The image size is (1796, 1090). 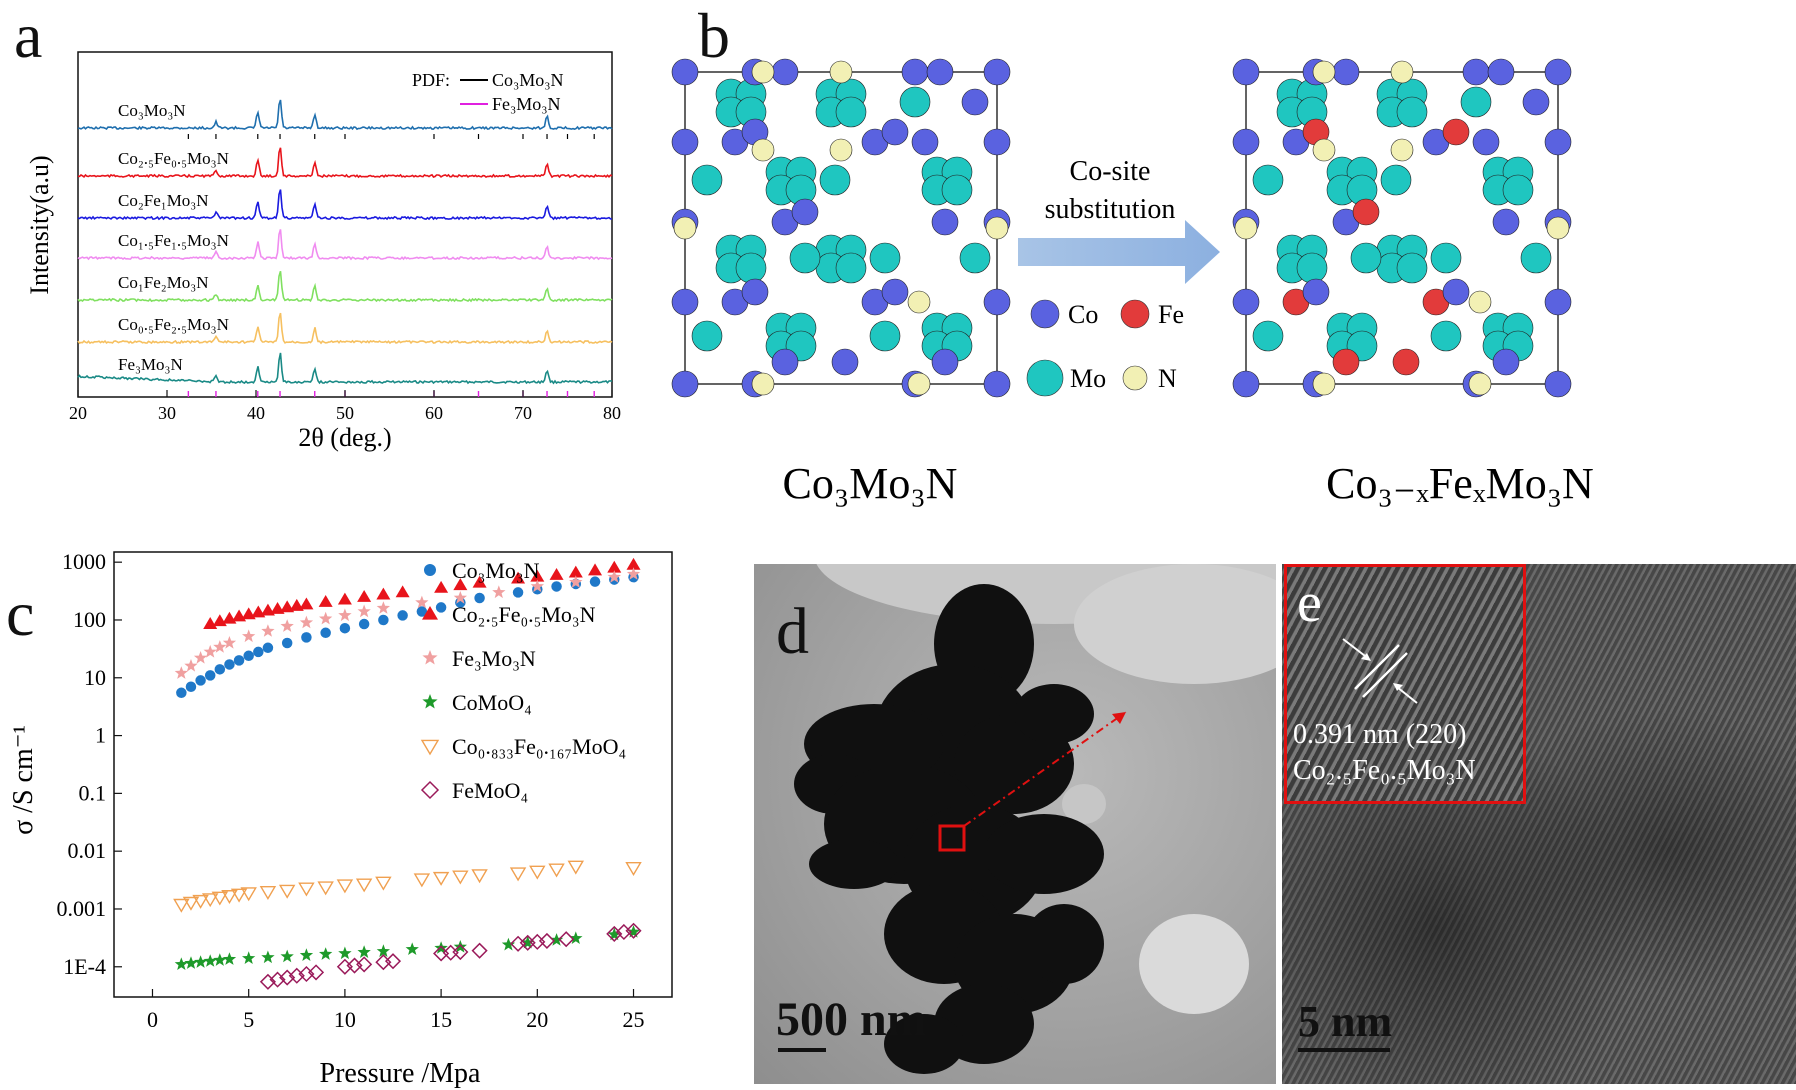 I want to click on legend-mo: Mo, so click(x=1088, y=378).